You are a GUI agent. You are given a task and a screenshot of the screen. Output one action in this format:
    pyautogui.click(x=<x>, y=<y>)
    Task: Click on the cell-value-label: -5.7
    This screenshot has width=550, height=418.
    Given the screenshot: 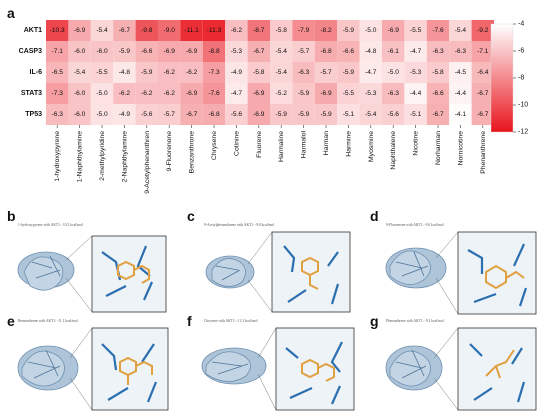 What is the action you would take?
    pyautogui.click(x=304, y=51)
    